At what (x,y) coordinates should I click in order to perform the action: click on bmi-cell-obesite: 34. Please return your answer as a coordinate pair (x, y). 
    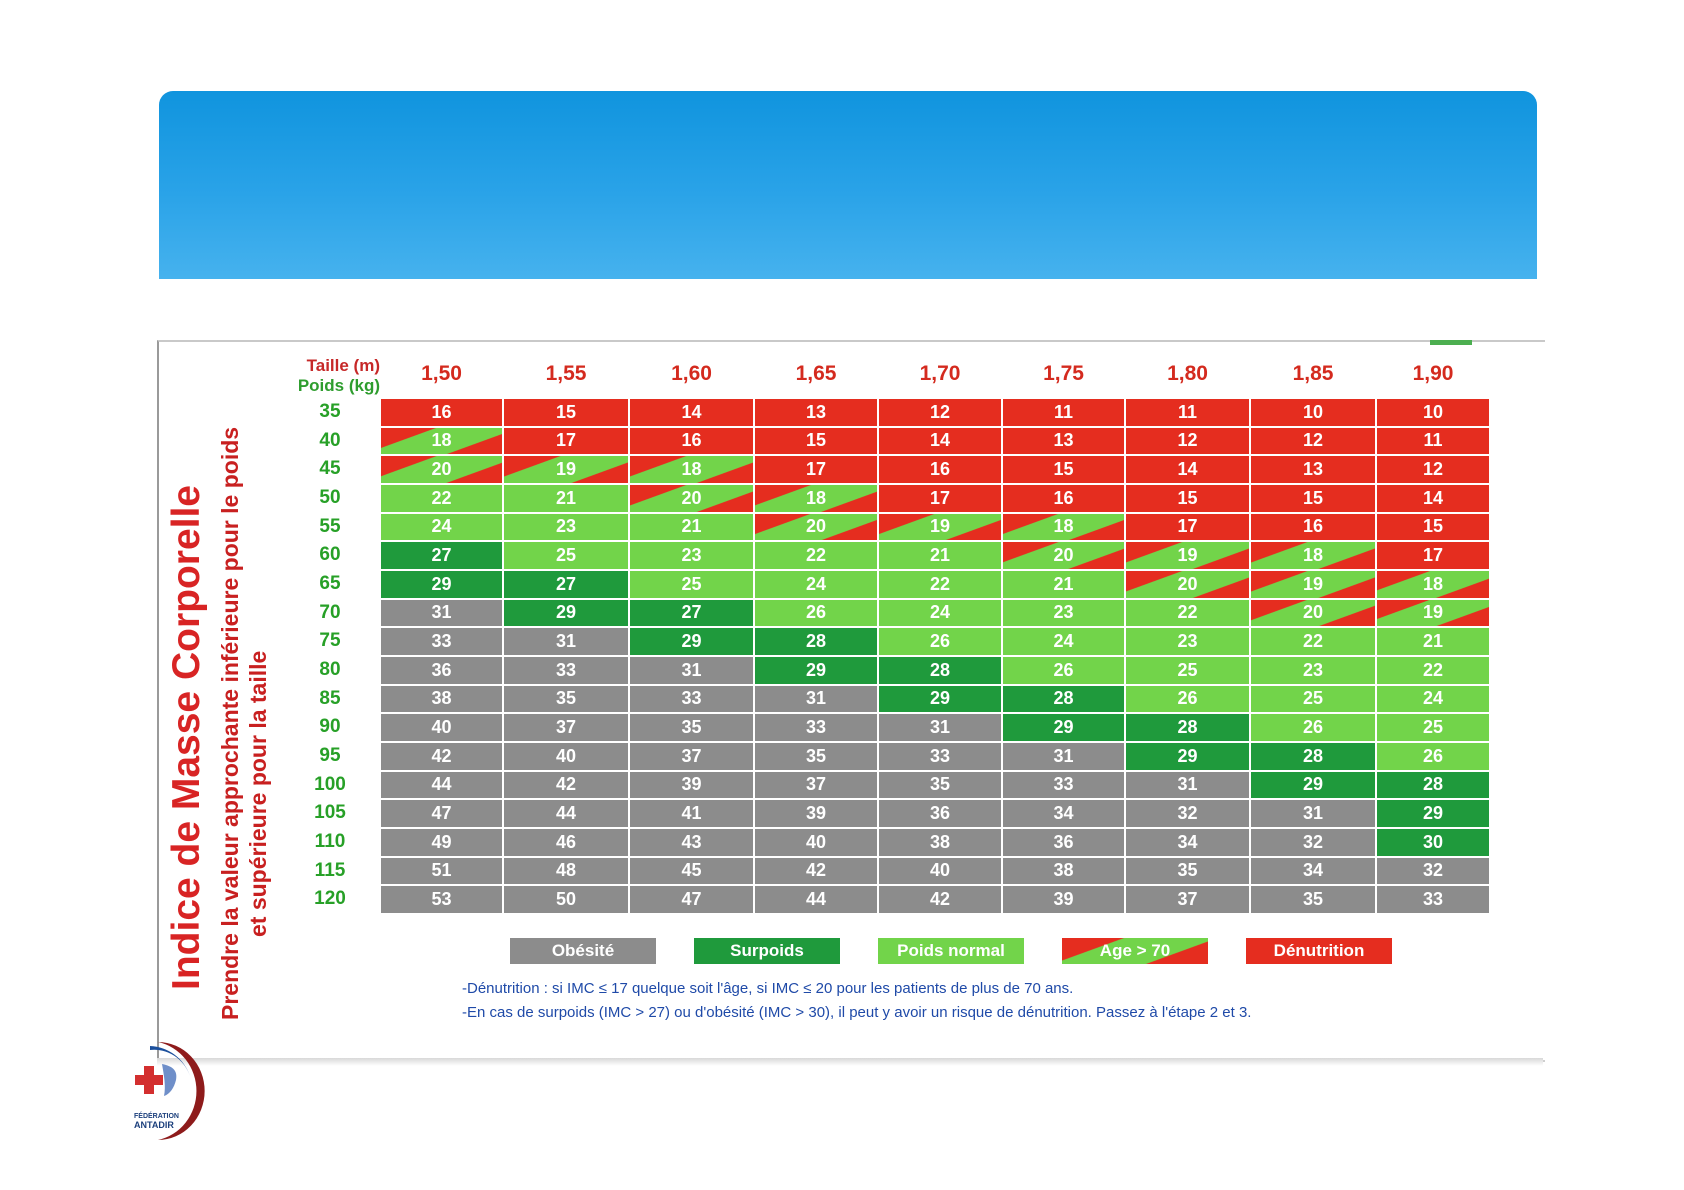
    Looking at the image, I should click on (1063, 813).